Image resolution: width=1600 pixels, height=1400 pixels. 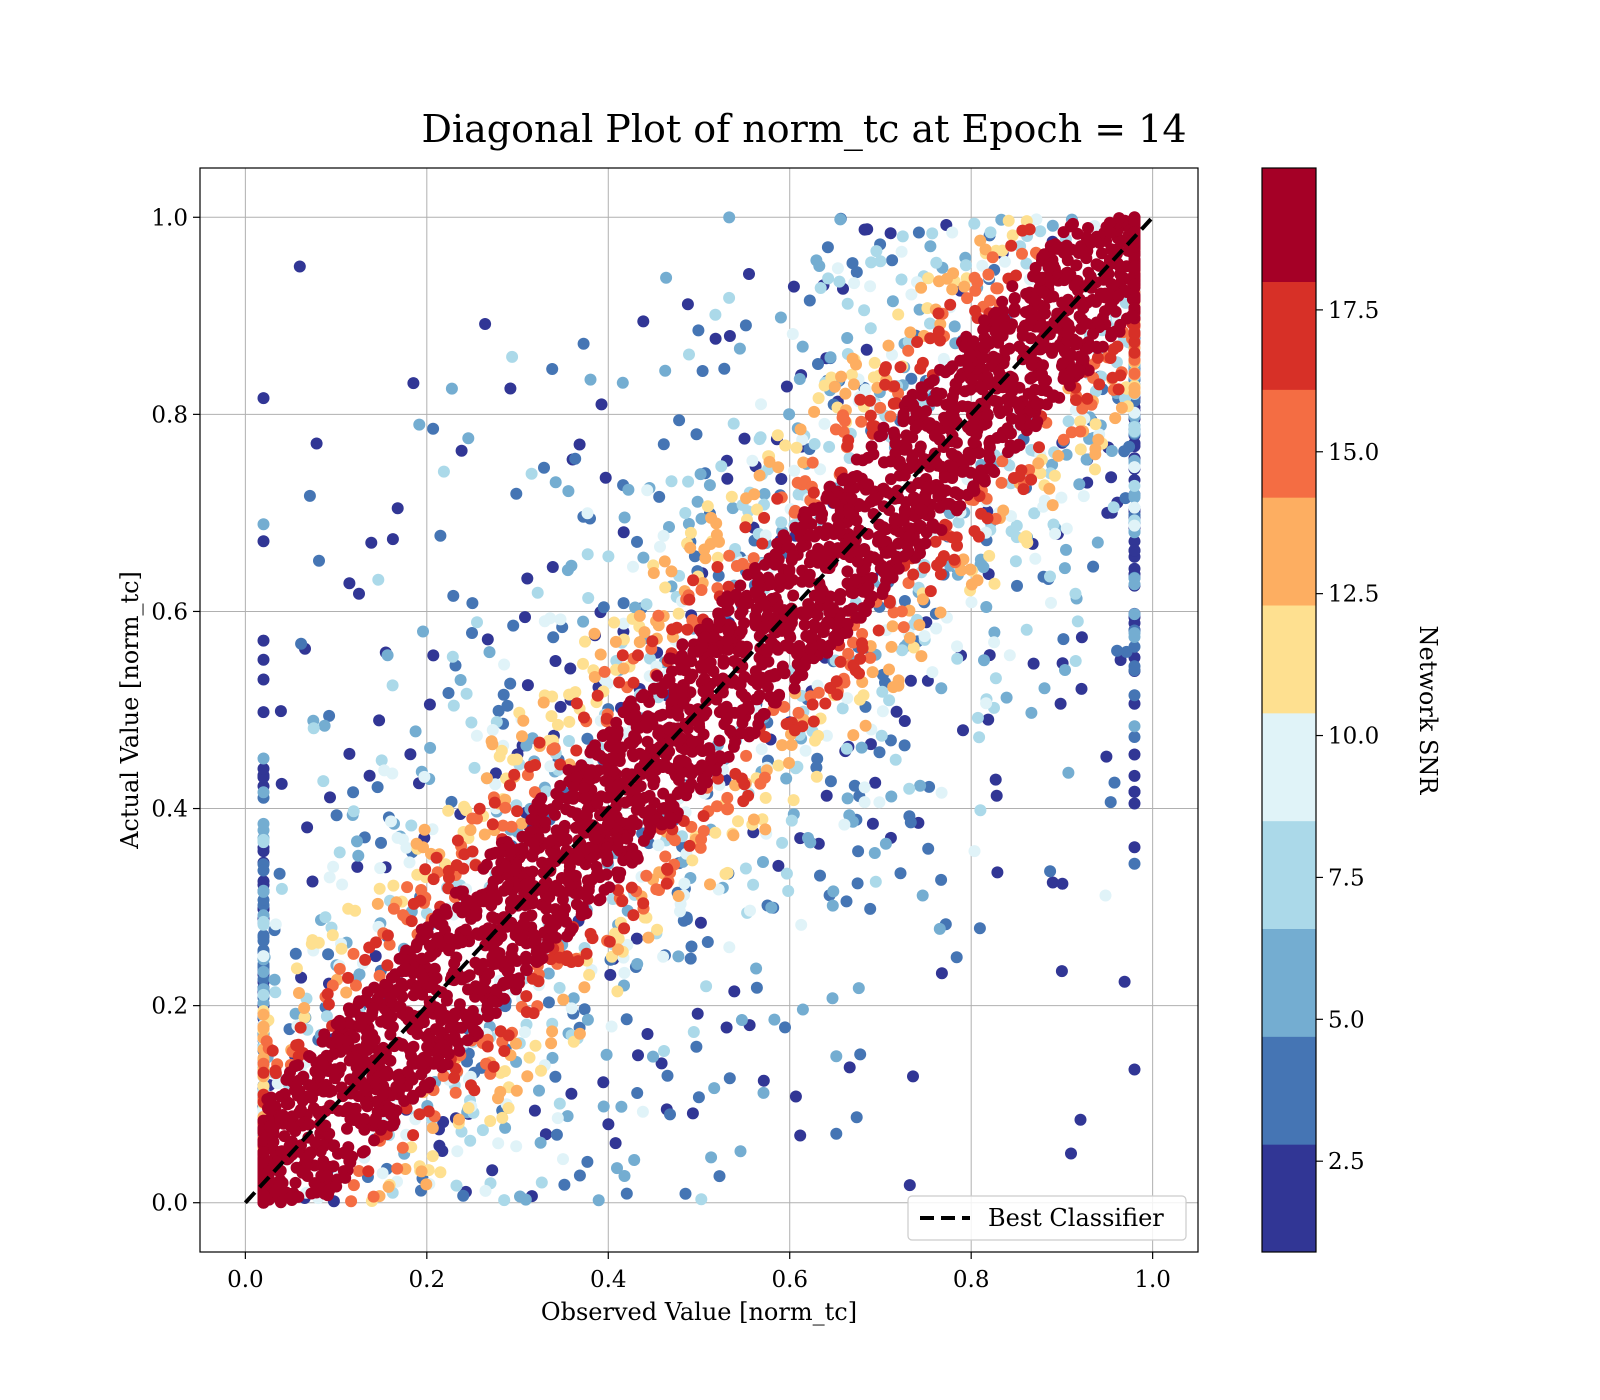 I want to click on chart-title: Diagonal Plot of norm_tc at Epoch = 14, so click(x=803, y=129).